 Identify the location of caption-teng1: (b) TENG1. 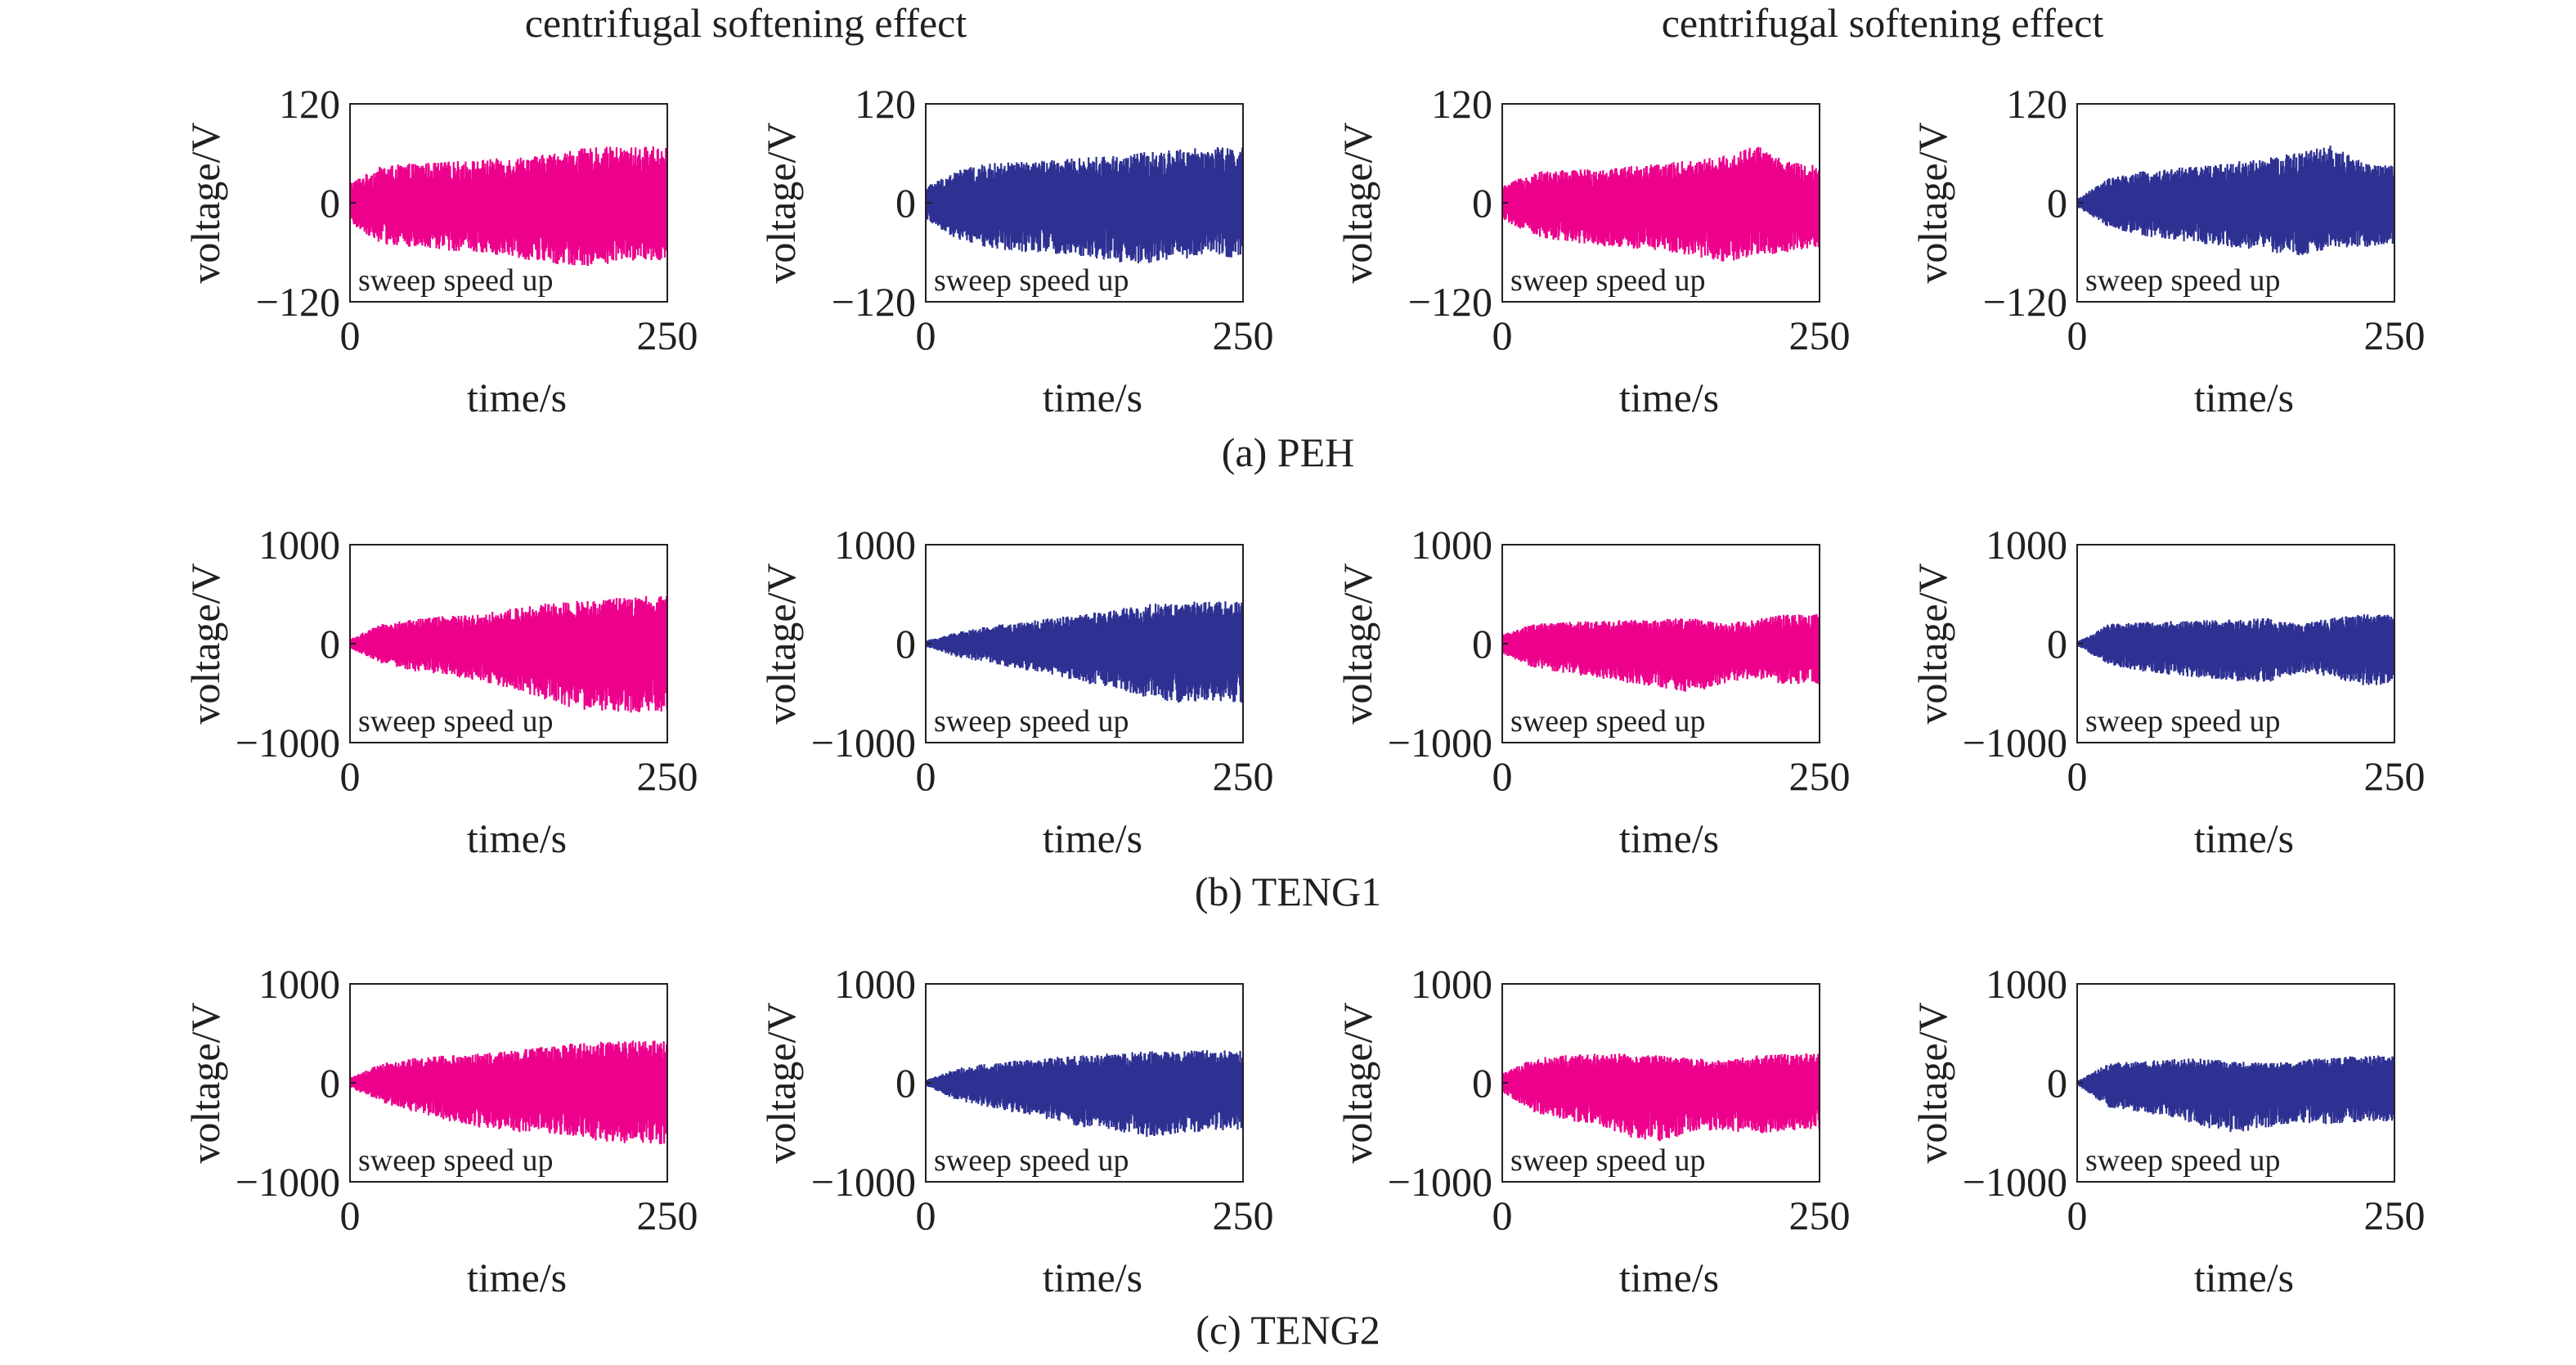
(1288, 891).